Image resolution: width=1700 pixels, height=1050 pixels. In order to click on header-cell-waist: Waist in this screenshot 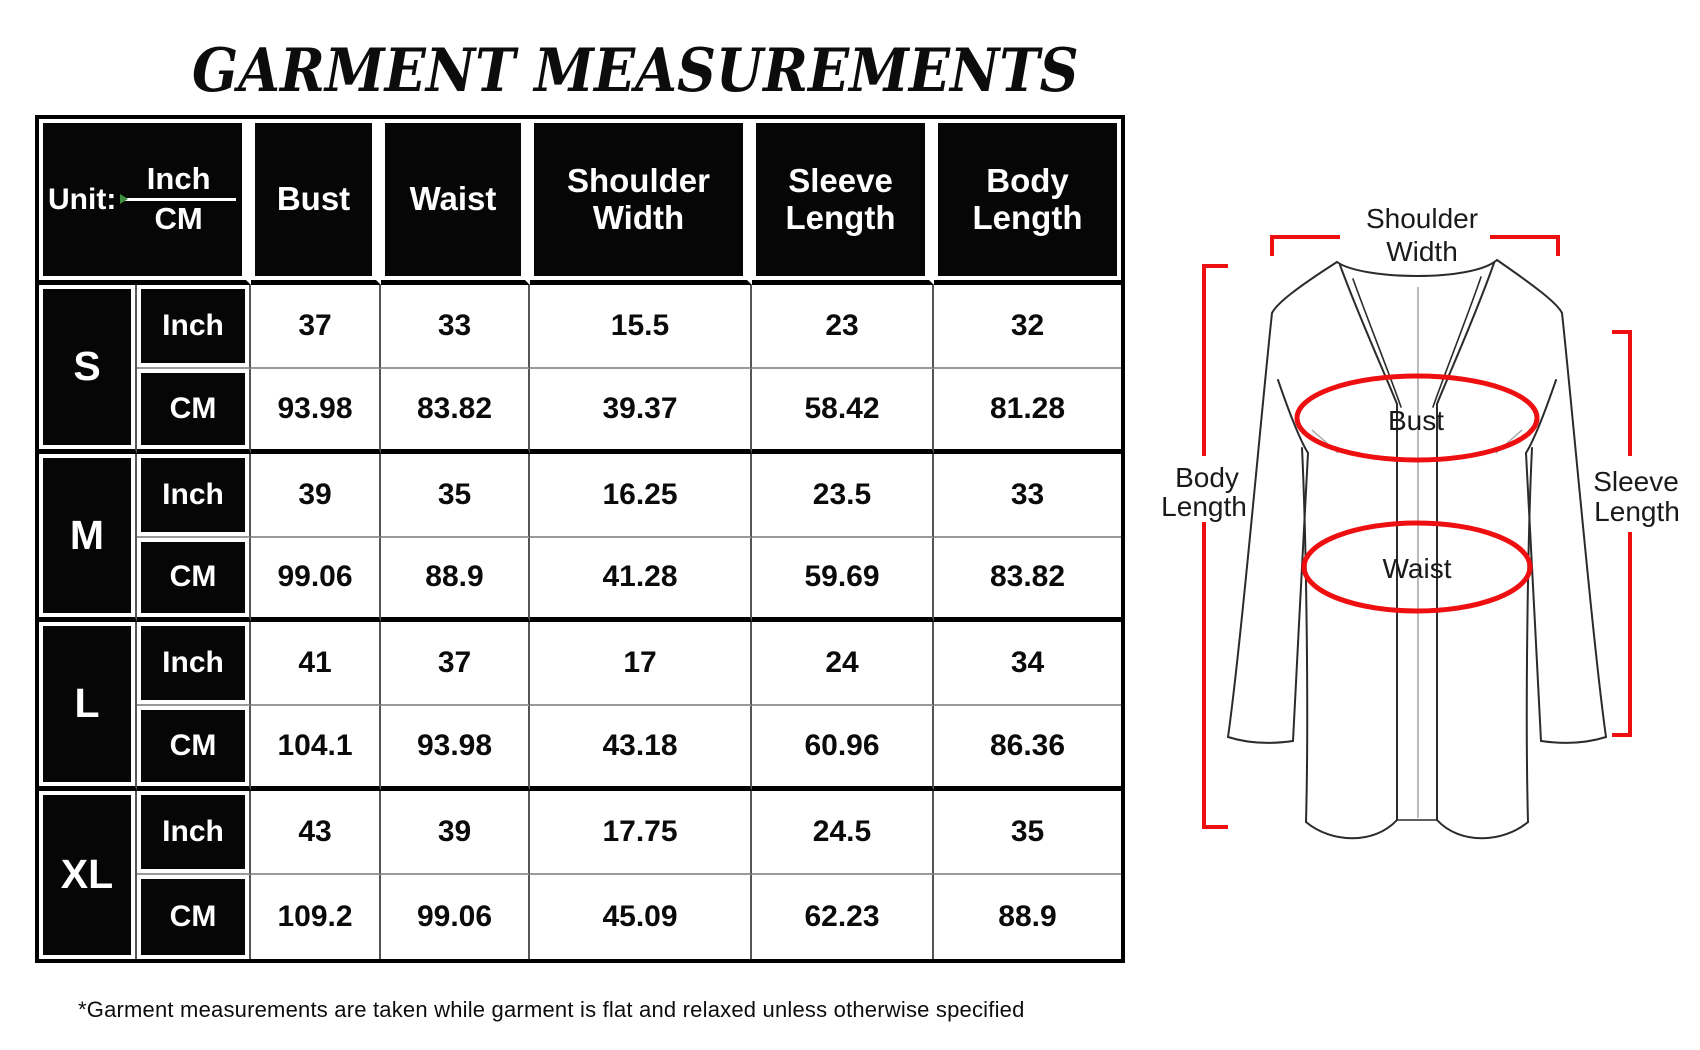, I will do `click(455, 202)`.